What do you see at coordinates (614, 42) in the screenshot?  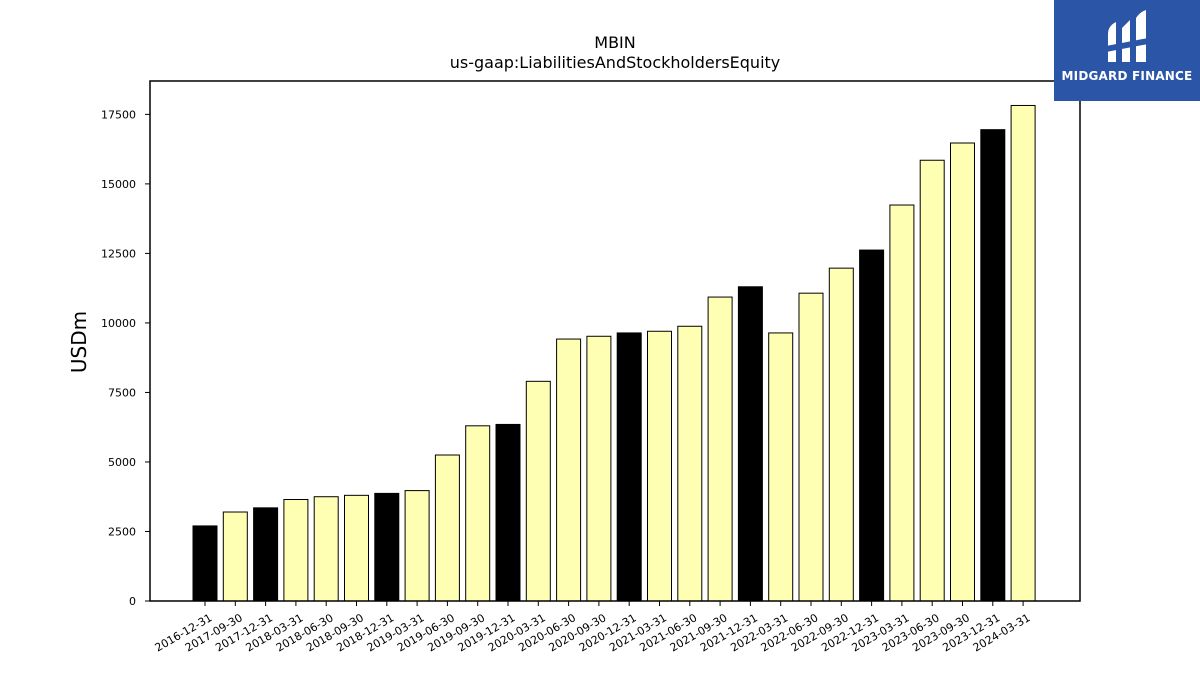 I see `chart-title: MBIN` at bounding box center [614, 42].